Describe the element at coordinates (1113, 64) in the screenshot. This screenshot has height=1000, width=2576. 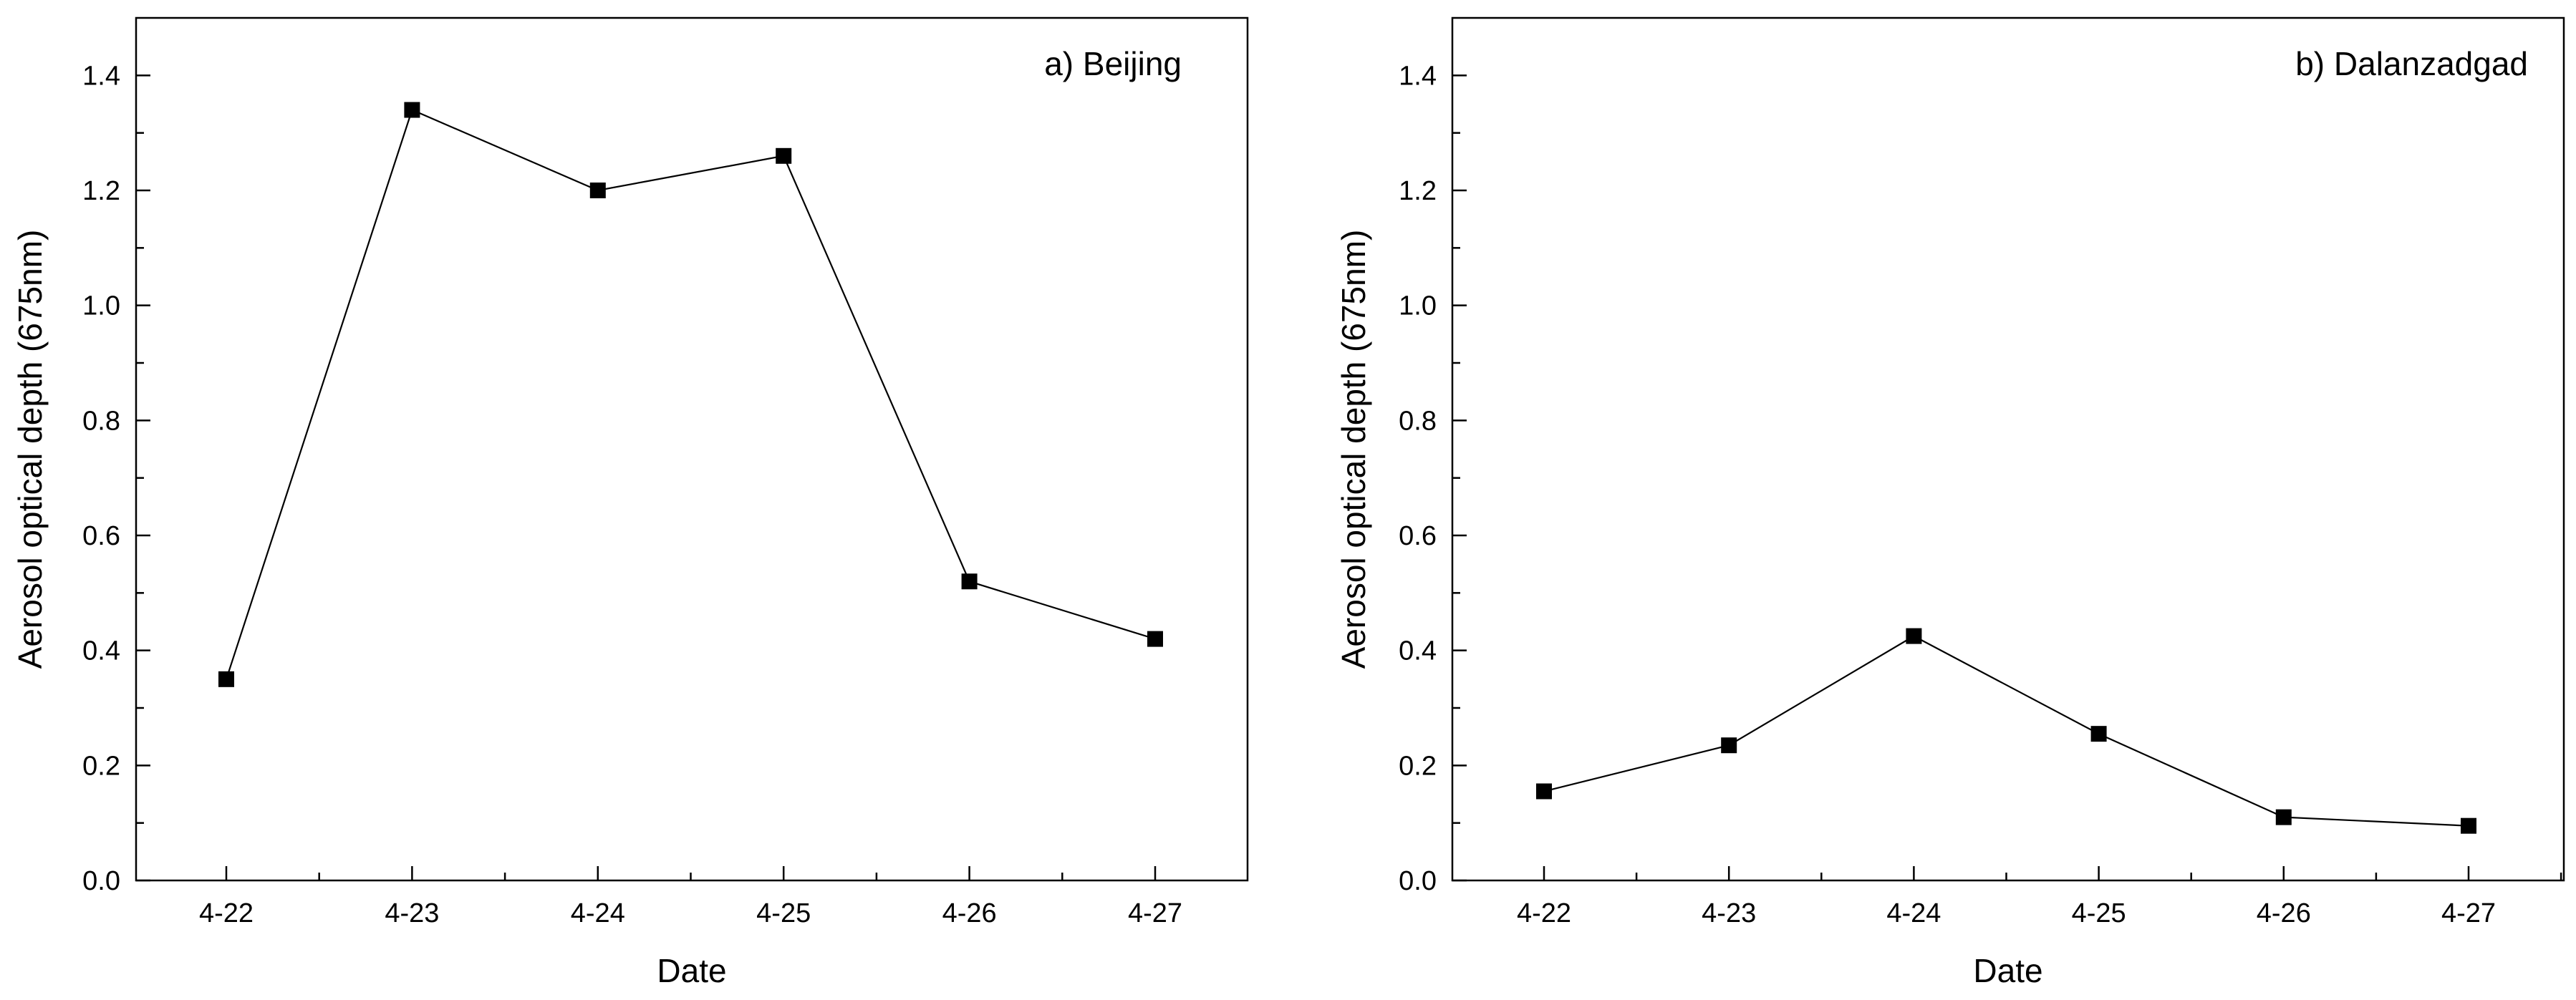
I see `panel-title: a) Beijing` at that location.